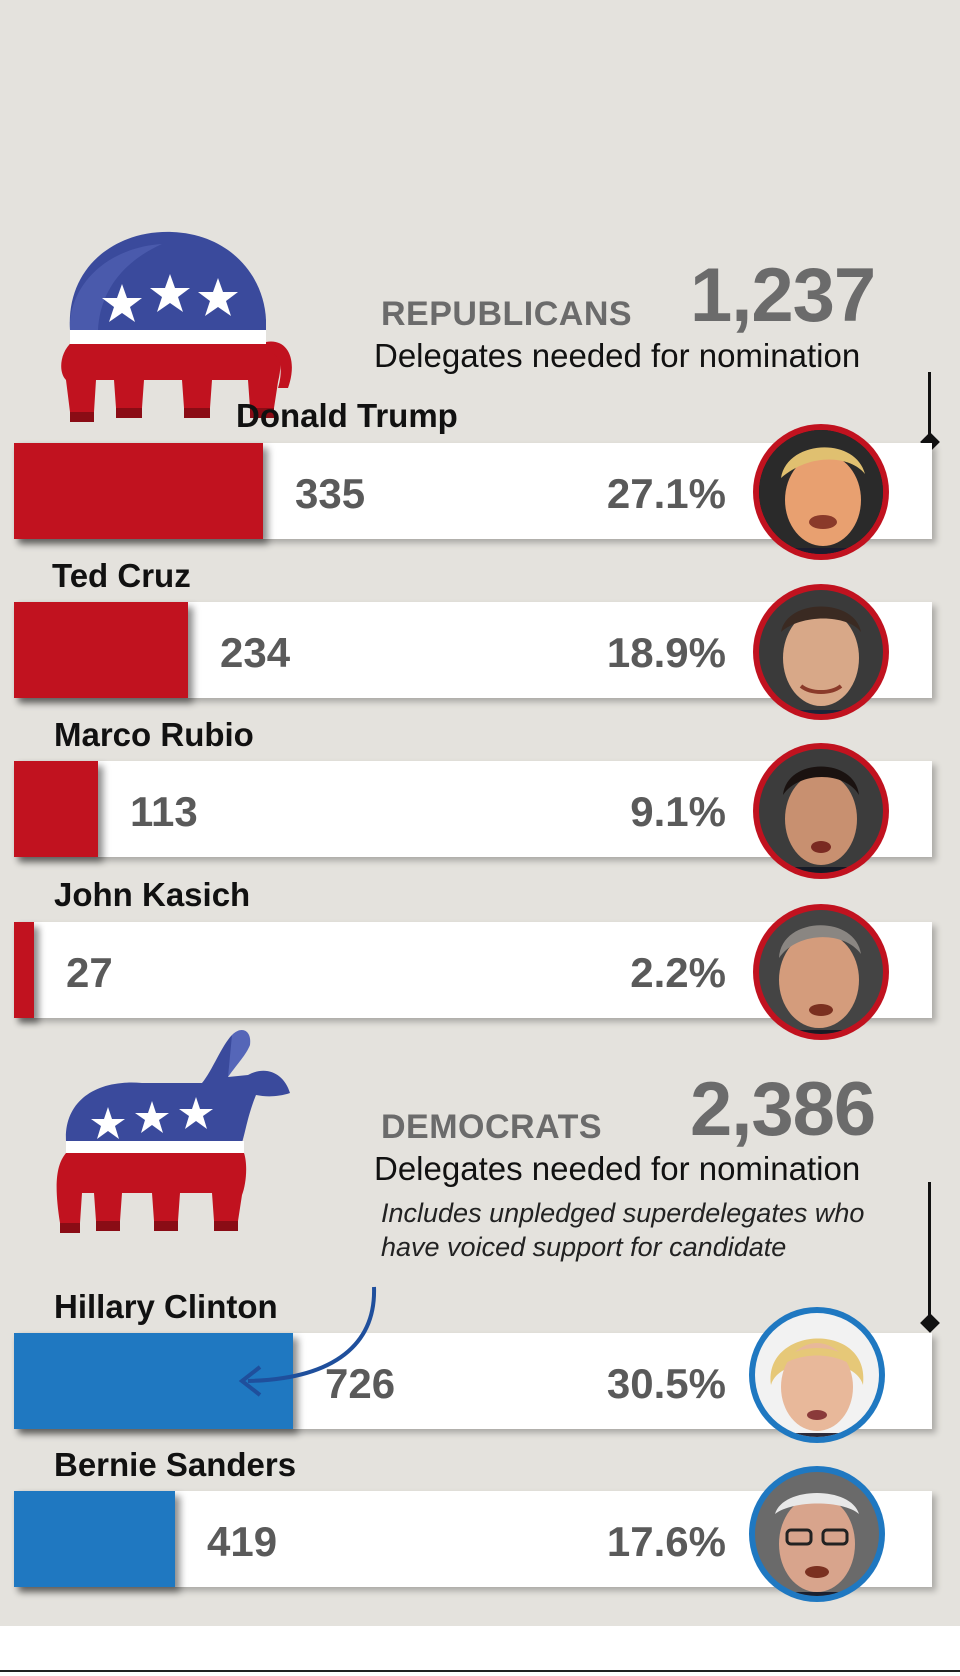 The image size is (960, 1676). What do you see at coordinates (929, 1253) in the screenshot?
I see `democrats-threshold-line` at bounding box center [929, 1253].